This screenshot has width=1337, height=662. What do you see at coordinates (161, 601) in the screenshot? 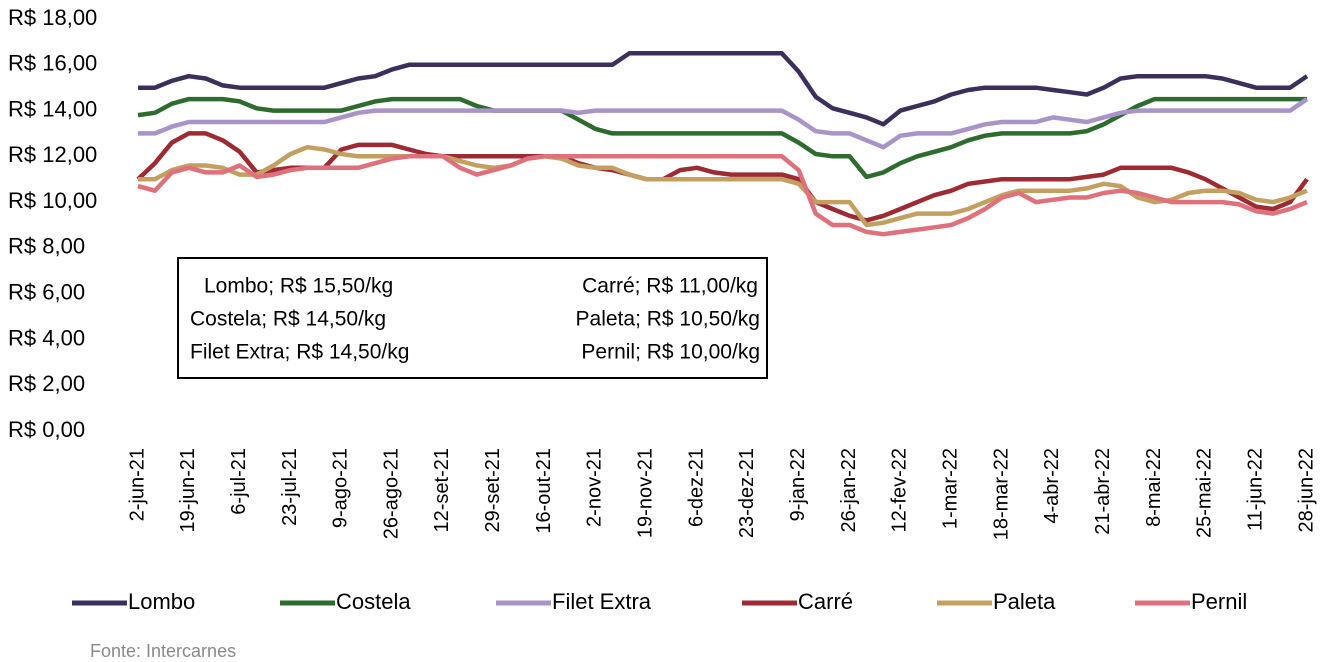
I see `legend-label: Lombo` at bounding box center [161, 601].